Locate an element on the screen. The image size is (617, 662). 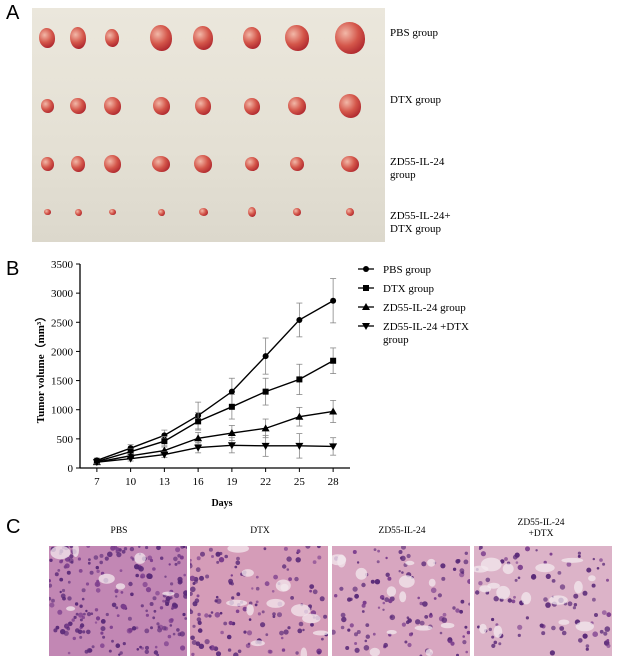
y-tick-label: 1500 is located at coordinates (62, 382).